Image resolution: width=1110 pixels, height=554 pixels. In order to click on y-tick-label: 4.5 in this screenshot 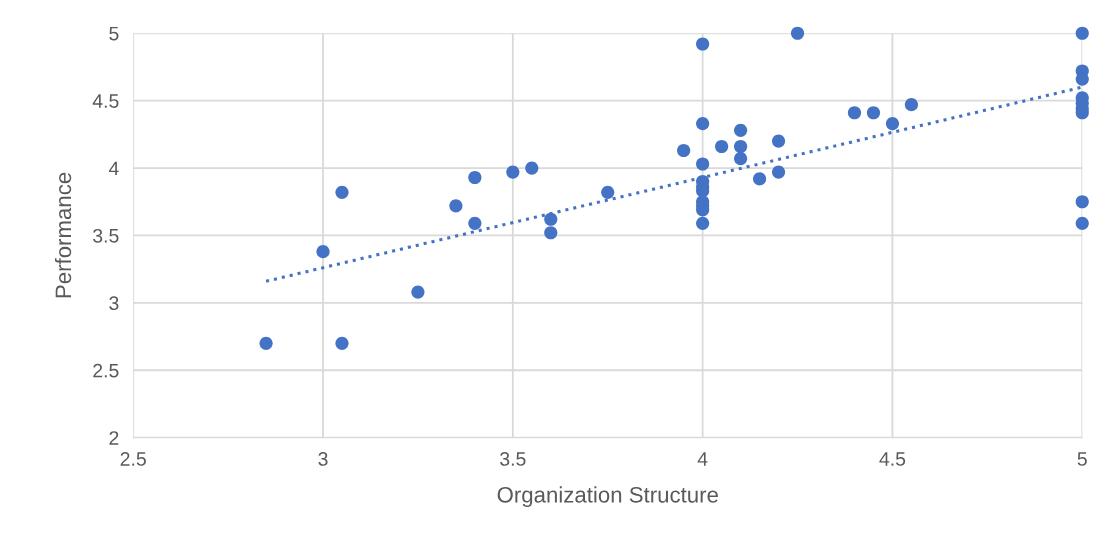, I will do `click(105, 101)`.